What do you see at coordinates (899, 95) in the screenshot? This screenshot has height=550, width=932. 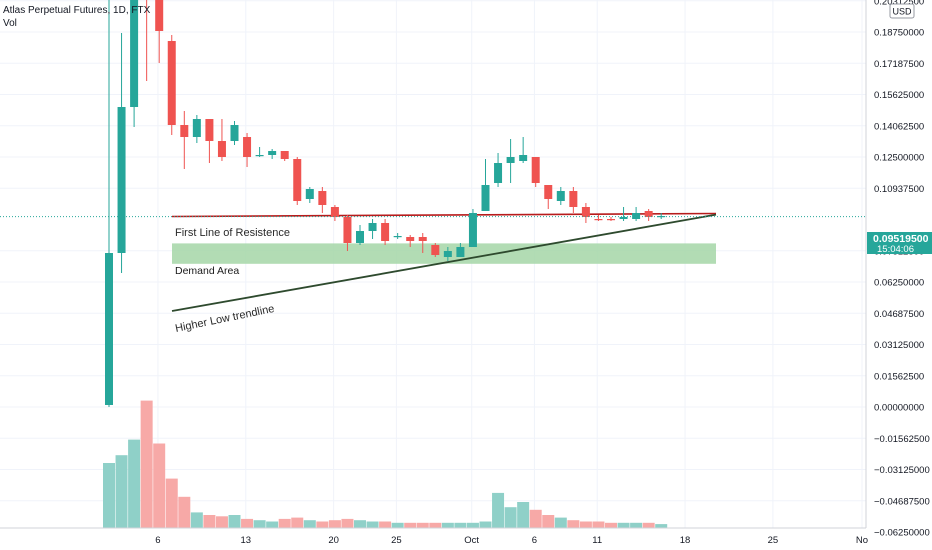 I see `price-tick-label: 0.15625000` at bounding box center [899, 95].